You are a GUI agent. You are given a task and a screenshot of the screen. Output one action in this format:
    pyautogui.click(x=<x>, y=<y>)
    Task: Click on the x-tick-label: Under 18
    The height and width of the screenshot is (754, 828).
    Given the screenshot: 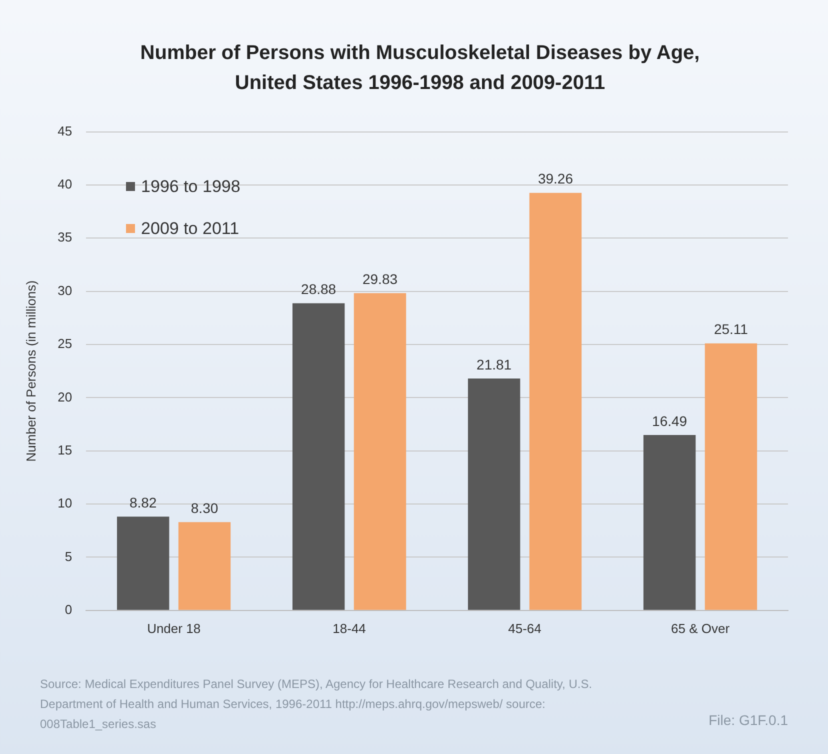 What is the action you would take?
    pyautogui.click(x=174, y=628)
    